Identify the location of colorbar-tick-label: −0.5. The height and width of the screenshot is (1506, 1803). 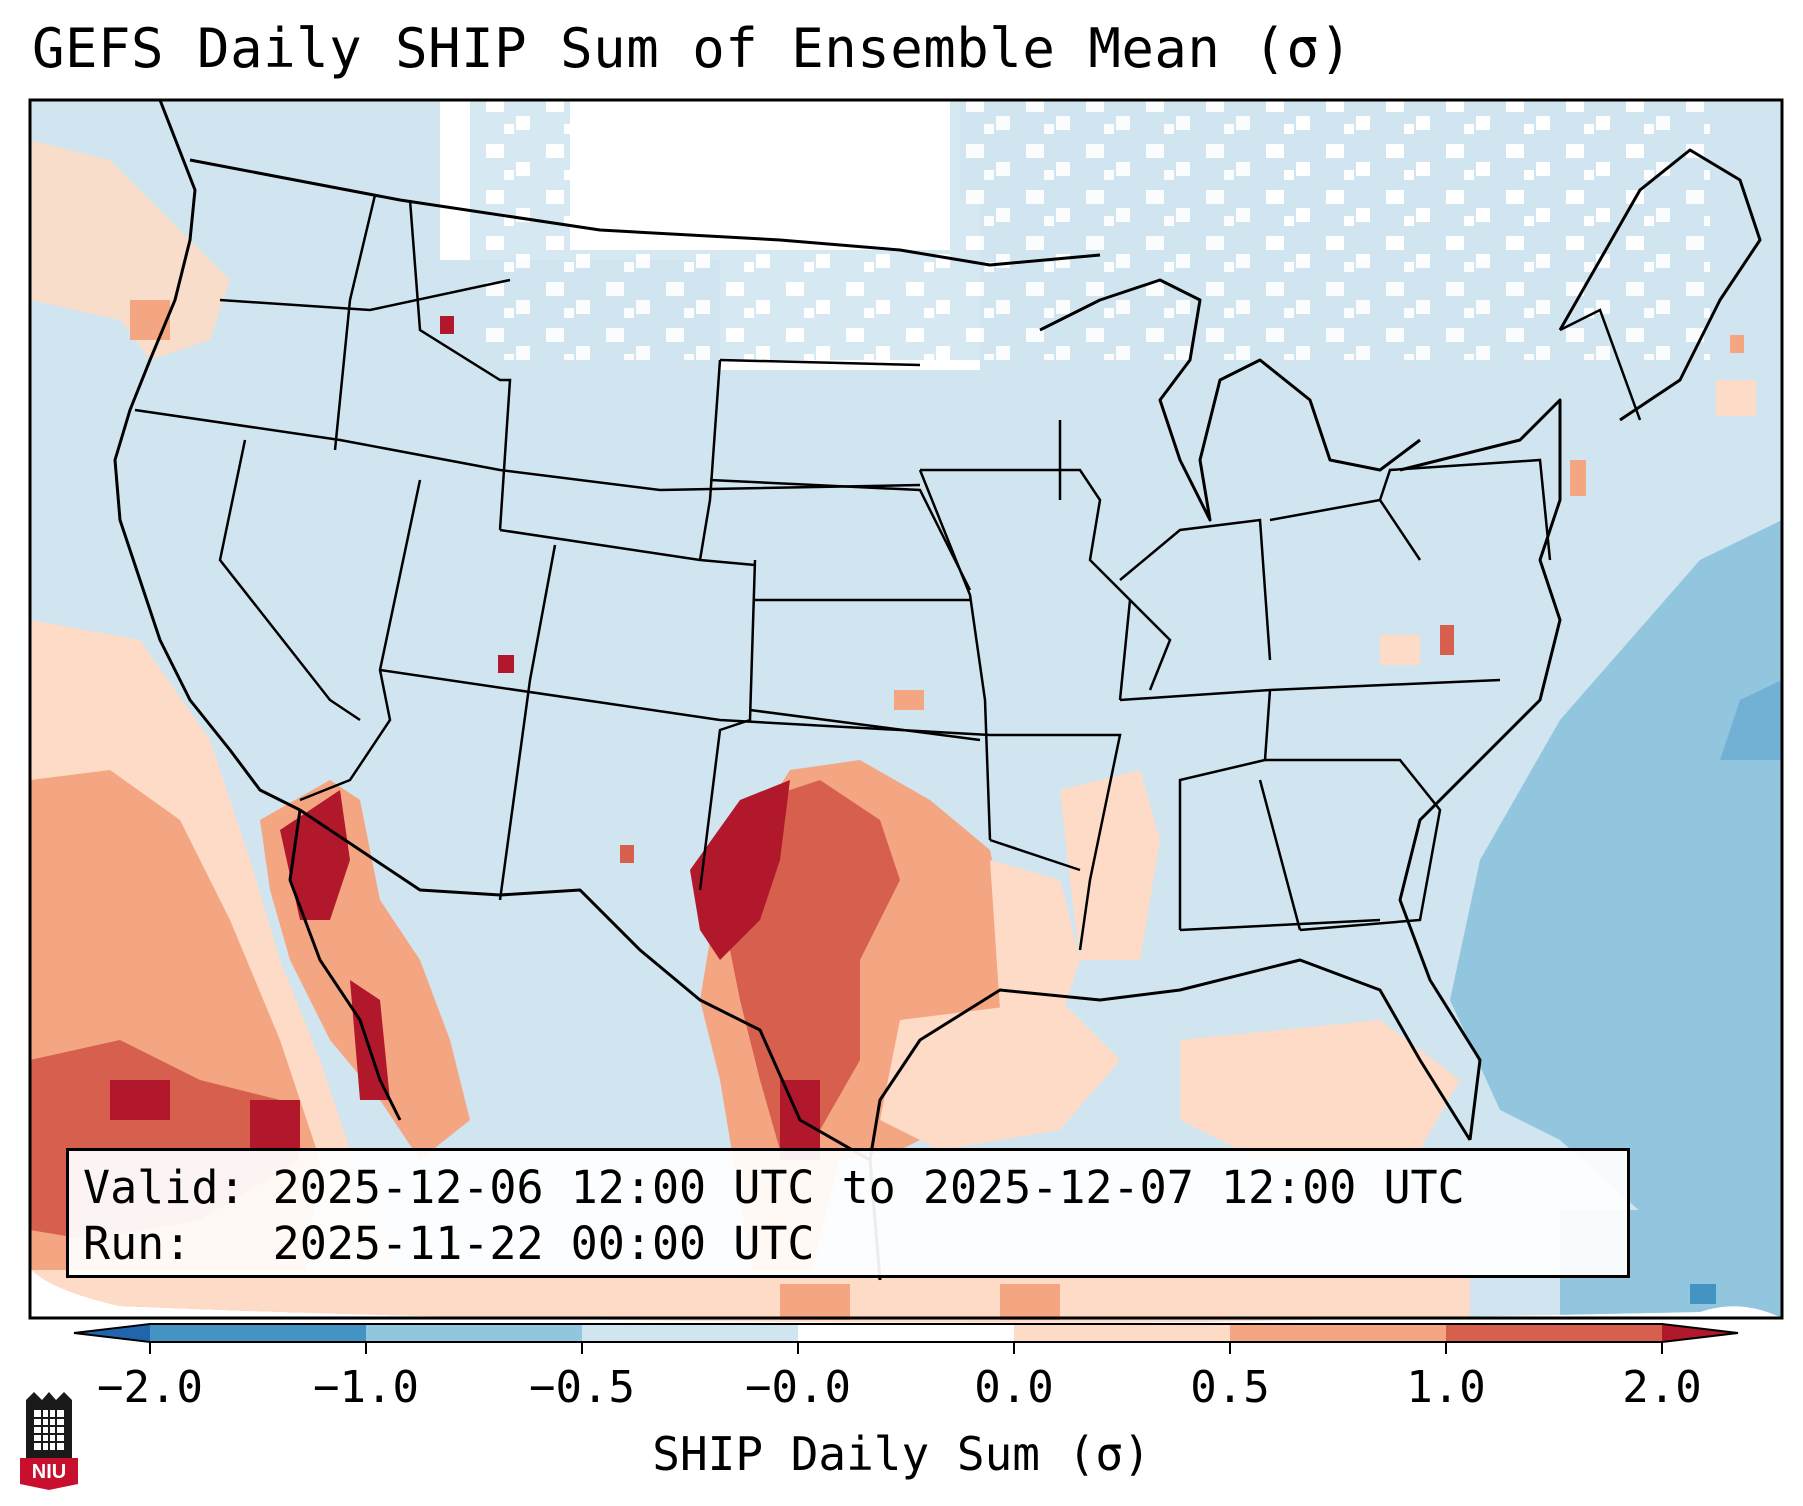
(582, 1387).